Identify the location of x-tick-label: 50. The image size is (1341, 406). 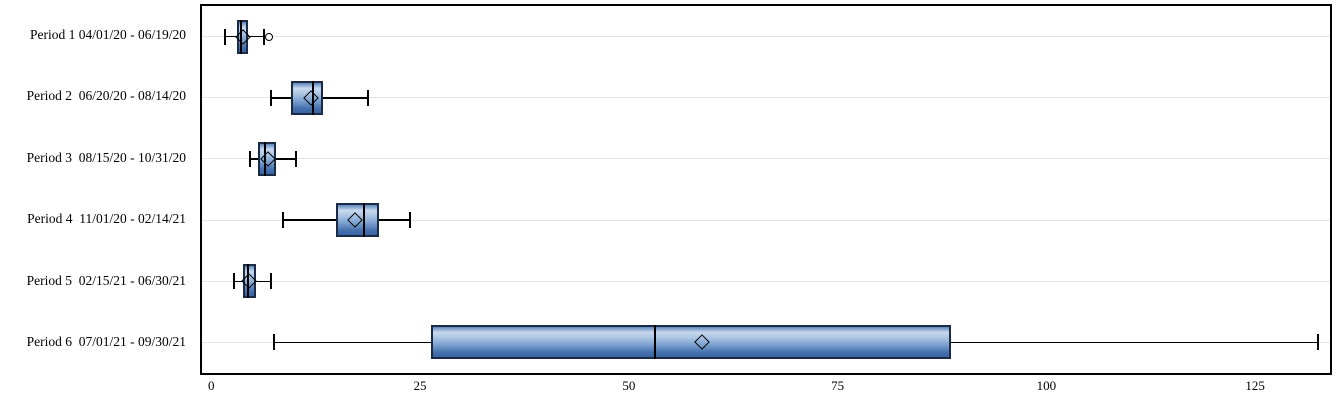
(629, 385).